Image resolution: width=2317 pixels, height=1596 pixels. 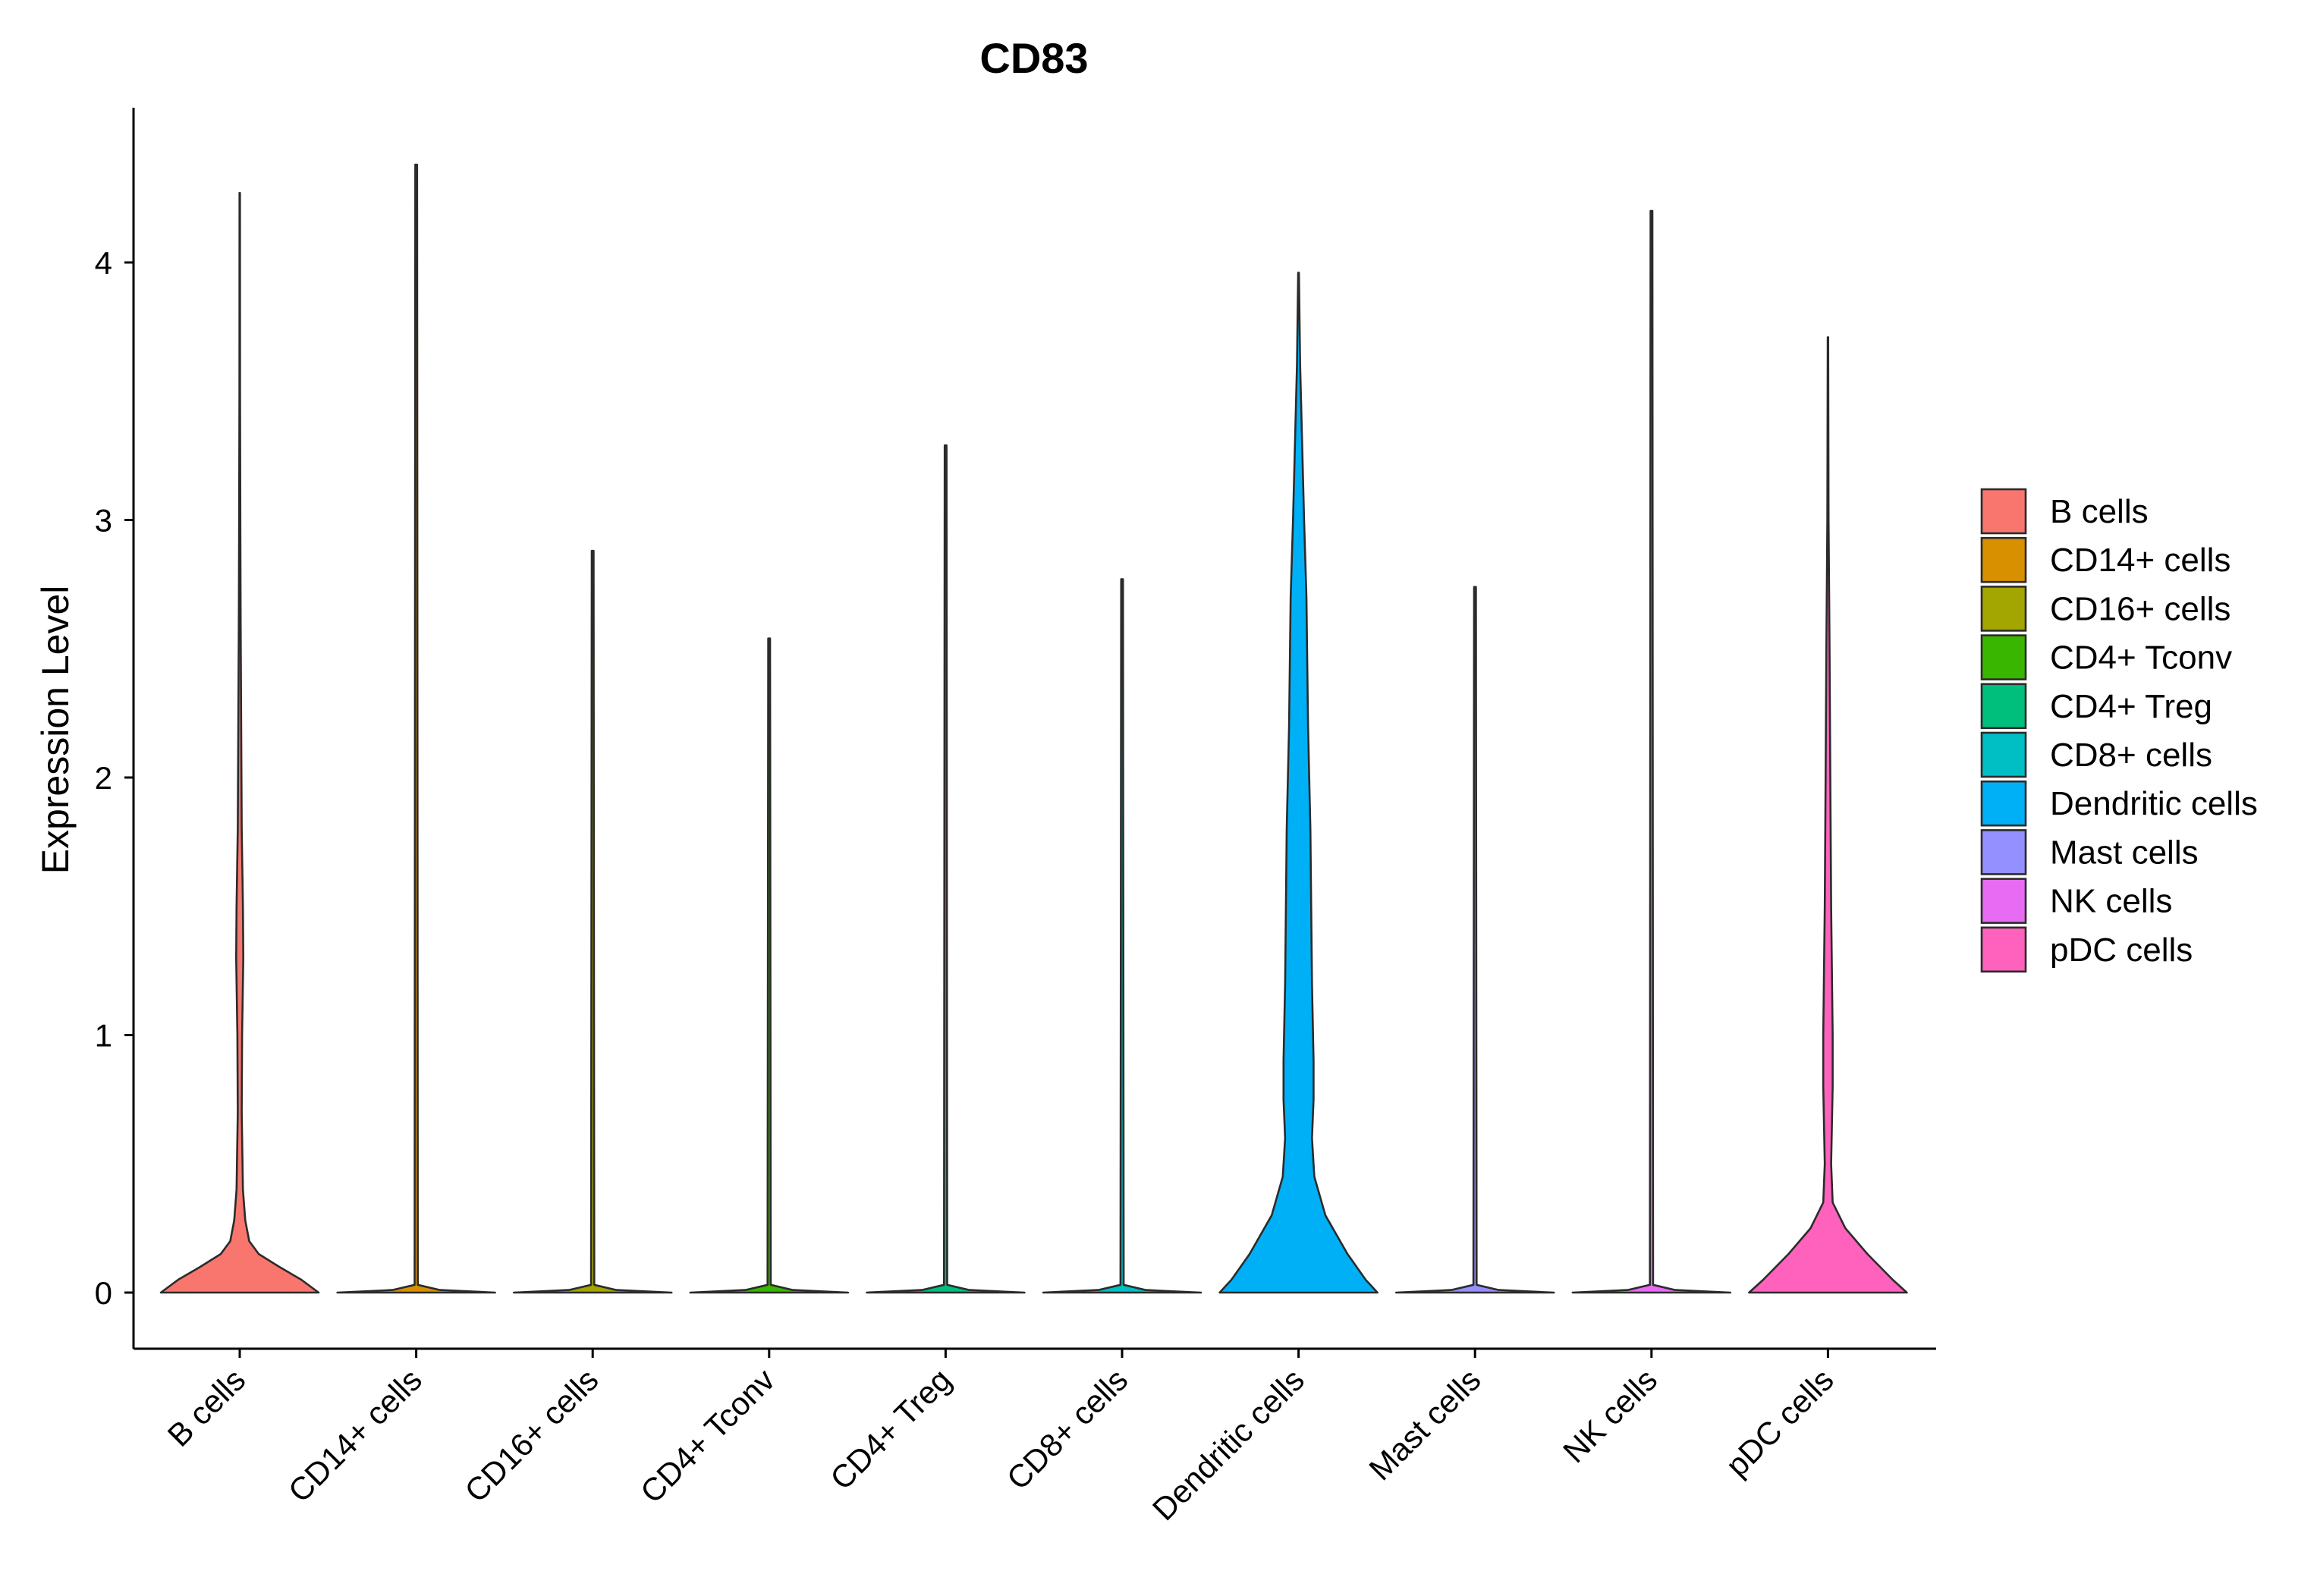 I want to click on legend-label: CD4+ Tconv, so click(x=2141, y=658).